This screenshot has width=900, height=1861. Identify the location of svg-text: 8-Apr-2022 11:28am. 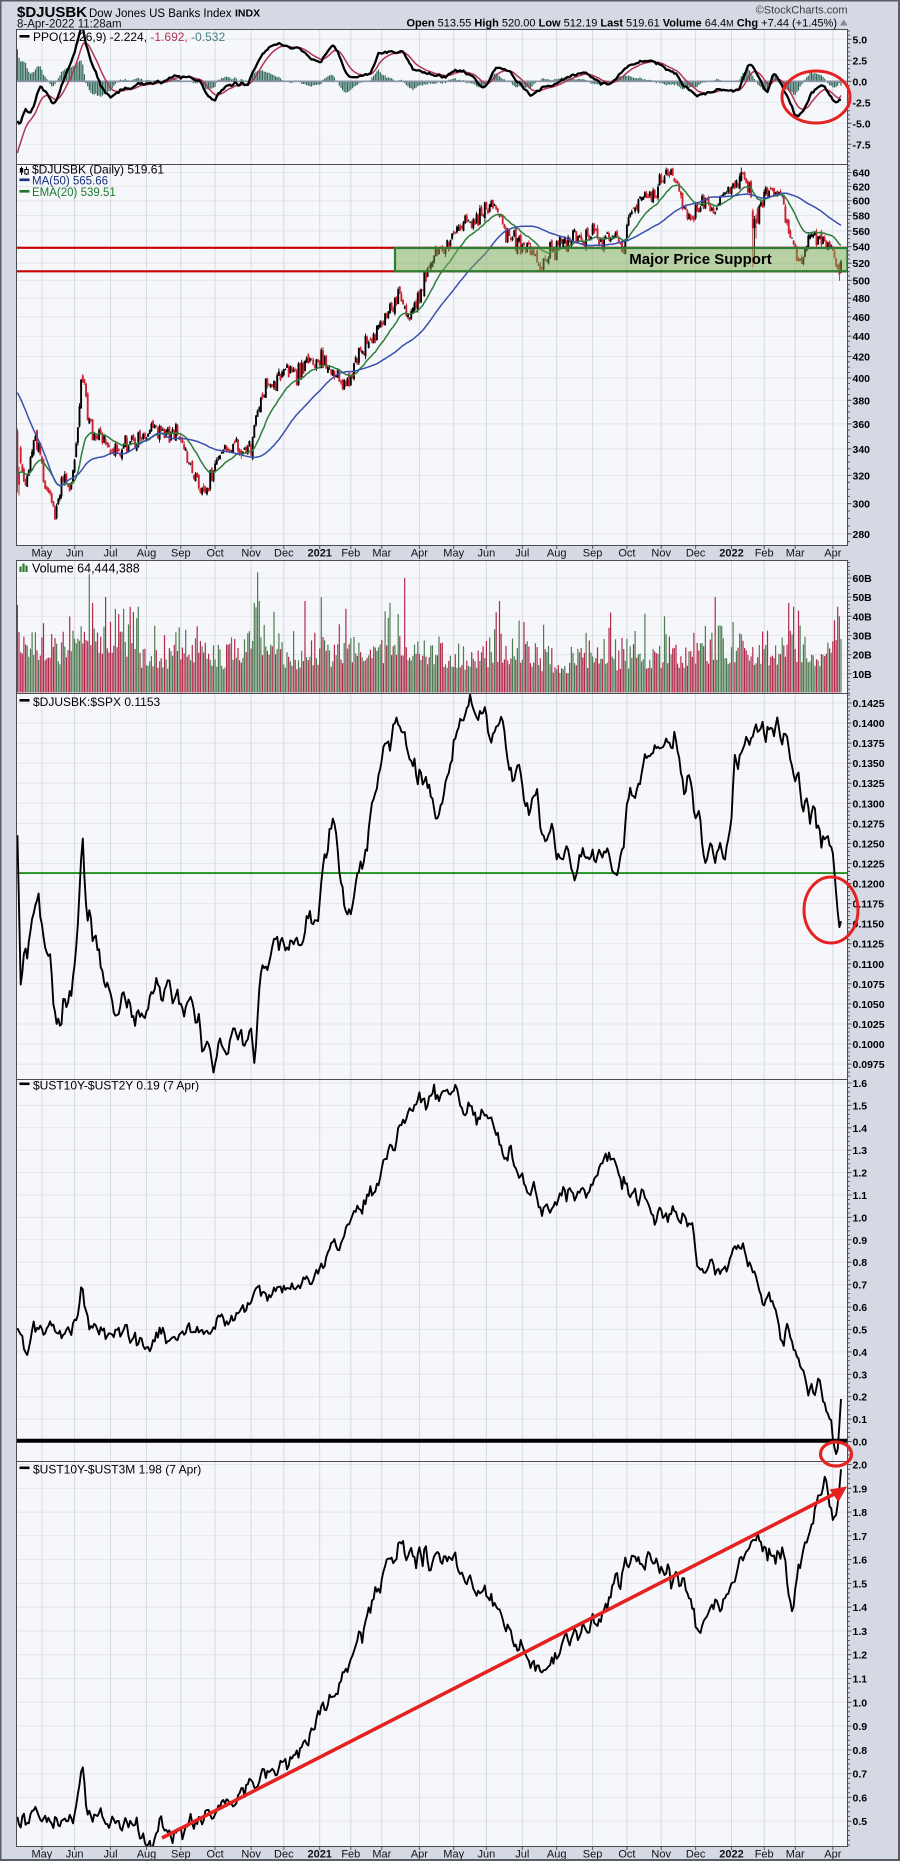
(69, 25).